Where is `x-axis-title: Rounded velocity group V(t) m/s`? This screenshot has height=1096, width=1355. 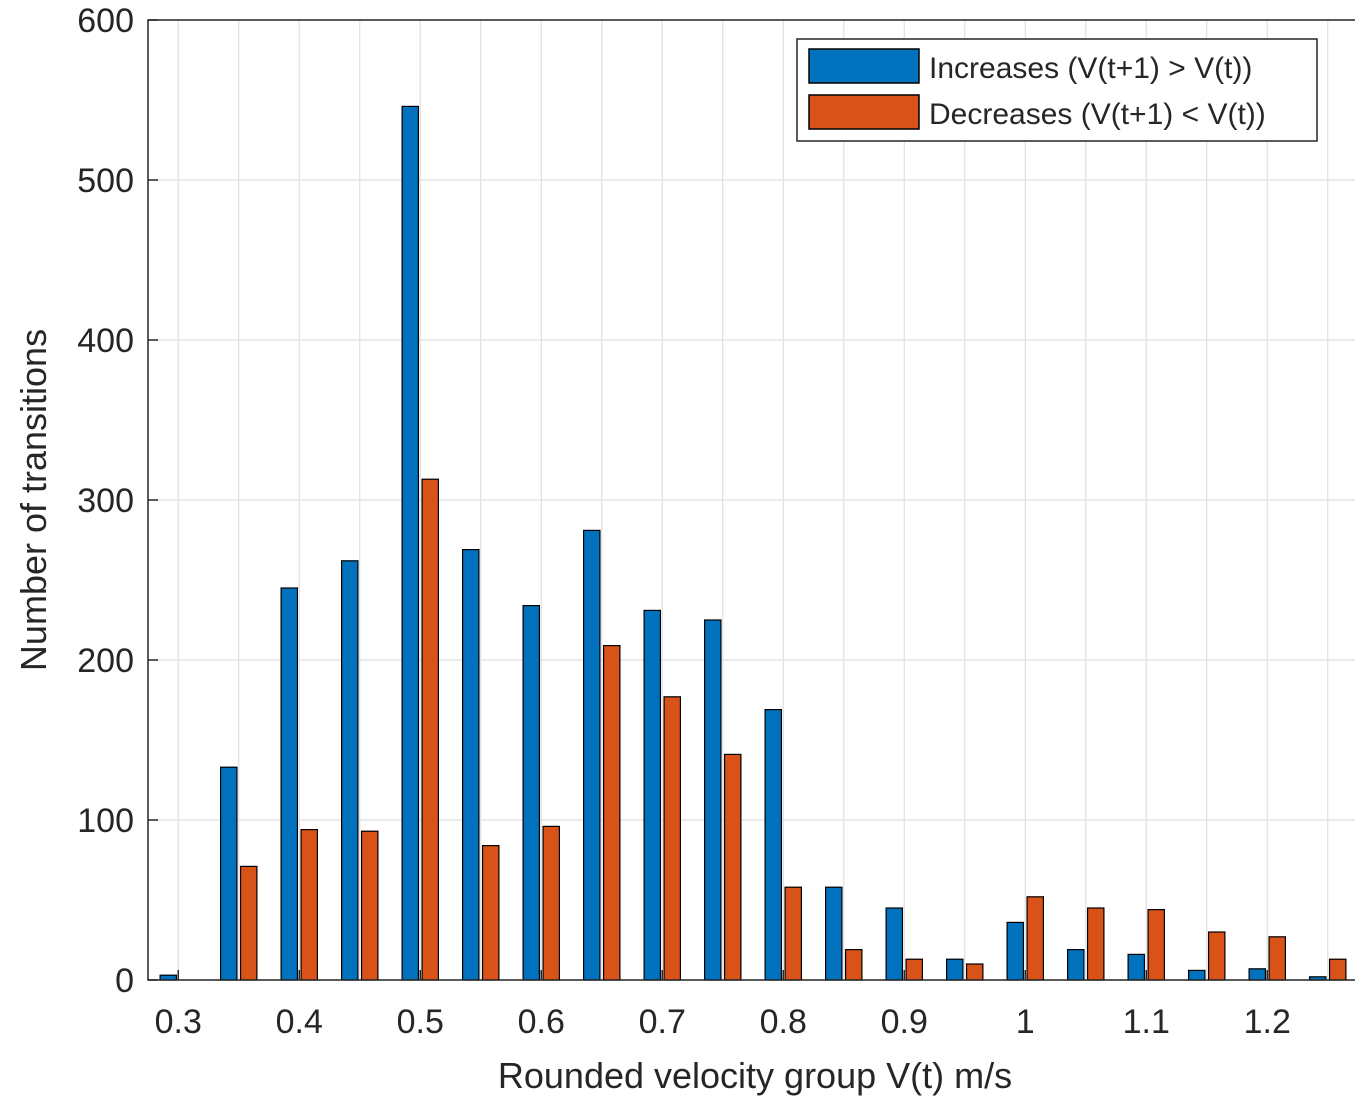
x-axis-title: Rounded velocity group V(t) m/s is located at coordinates (755, 1075).